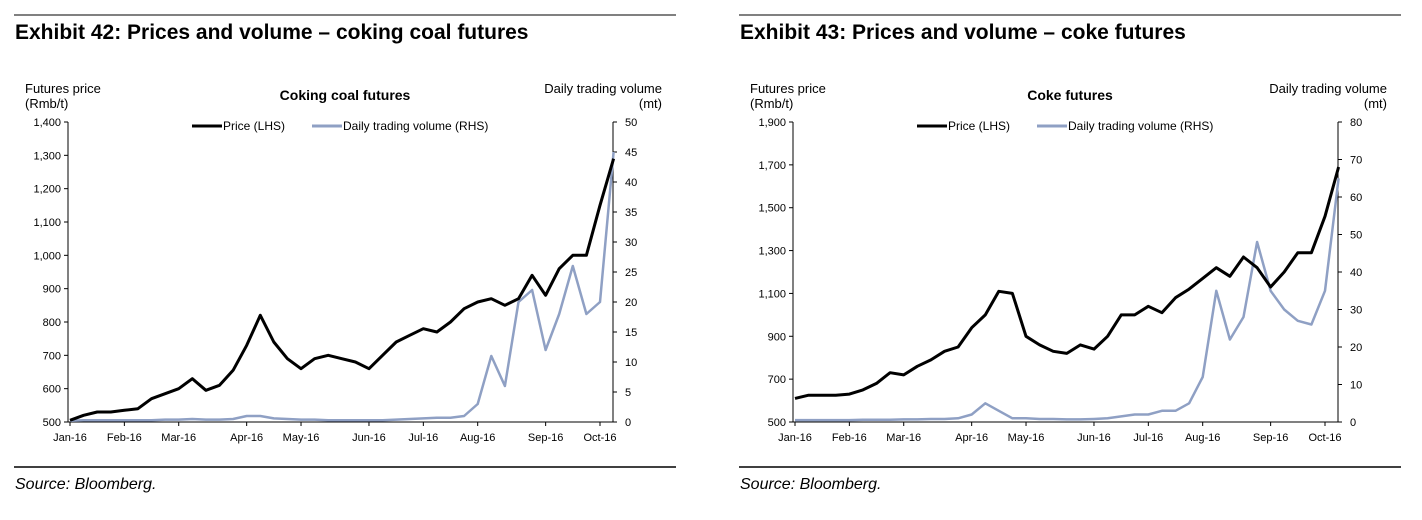  What do you see at coordinates (631, 213) in the screenshot?
I see `y2-tick-label: 35` at bounding box center [631, 213].